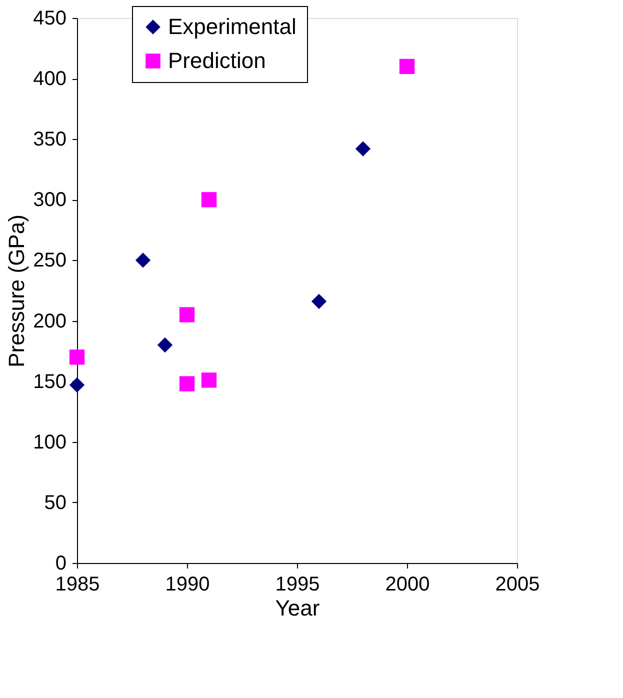 This screenshot has width=623, height=698. What do you see at coordinates (187, 585) in the screenshot?
I see `x-tick-label: 1990` at bounding box center [187, 585].